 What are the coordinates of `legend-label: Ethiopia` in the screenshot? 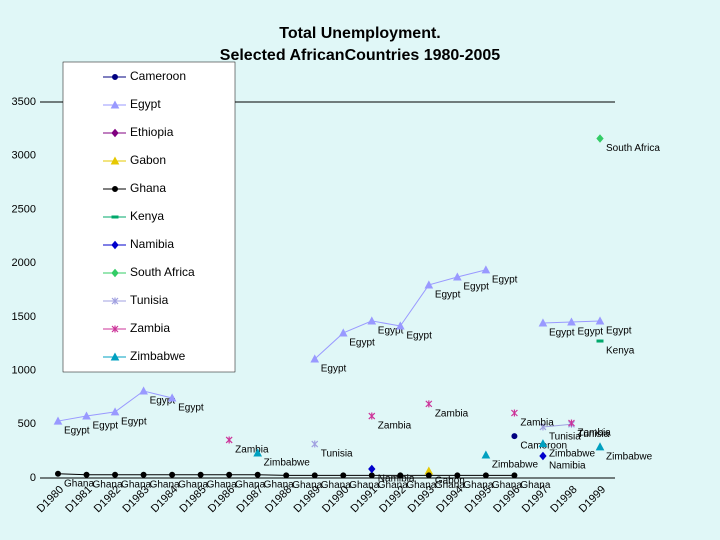 It's located at (152, 132).